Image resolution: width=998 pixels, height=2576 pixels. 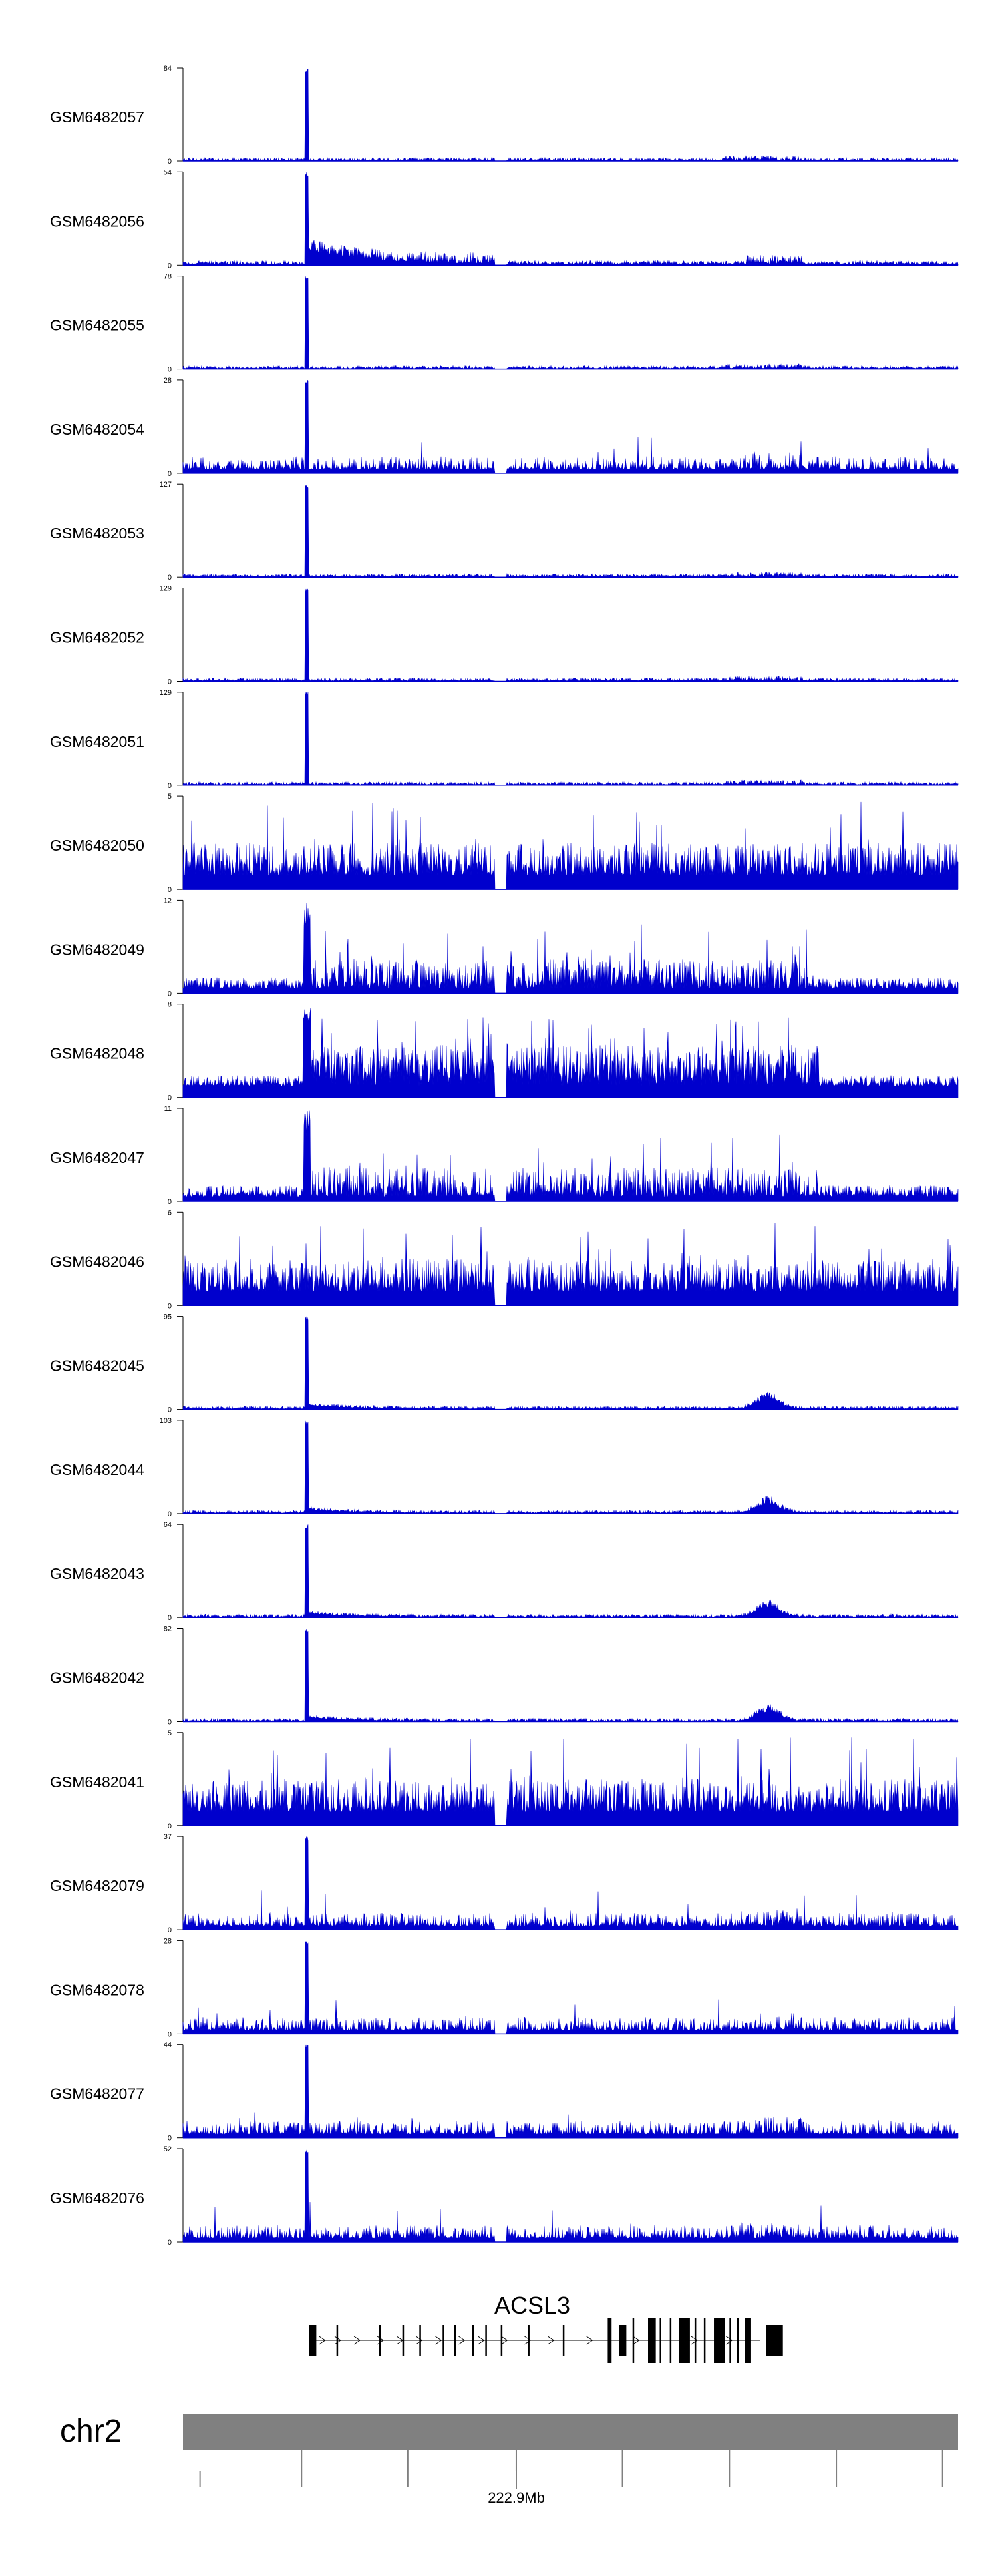 I want to click on ymax-tick-label: 11, so click(x=168, y=1109).